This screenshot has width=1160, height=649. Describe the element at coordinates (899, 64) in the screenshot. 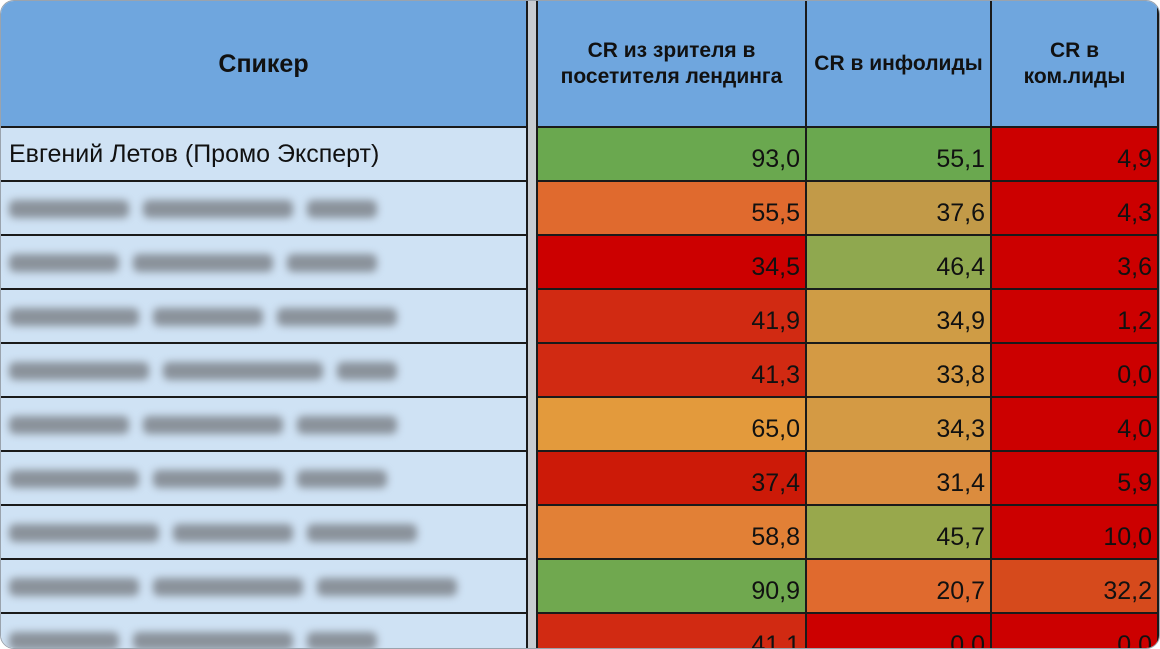

I see `header-cr-infoleads: CR в инфолиды` at that location.